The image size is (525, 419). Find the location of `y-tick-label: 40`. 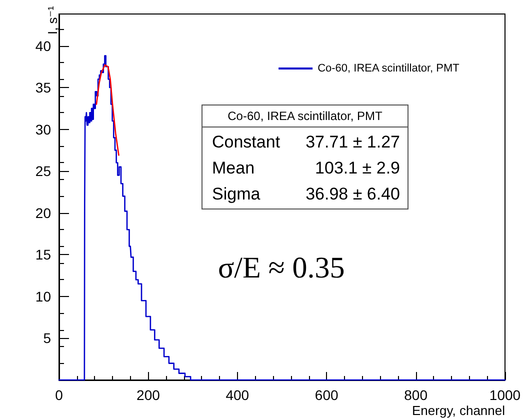

y-tick-label: 40 is located at coordinates (43, 46).